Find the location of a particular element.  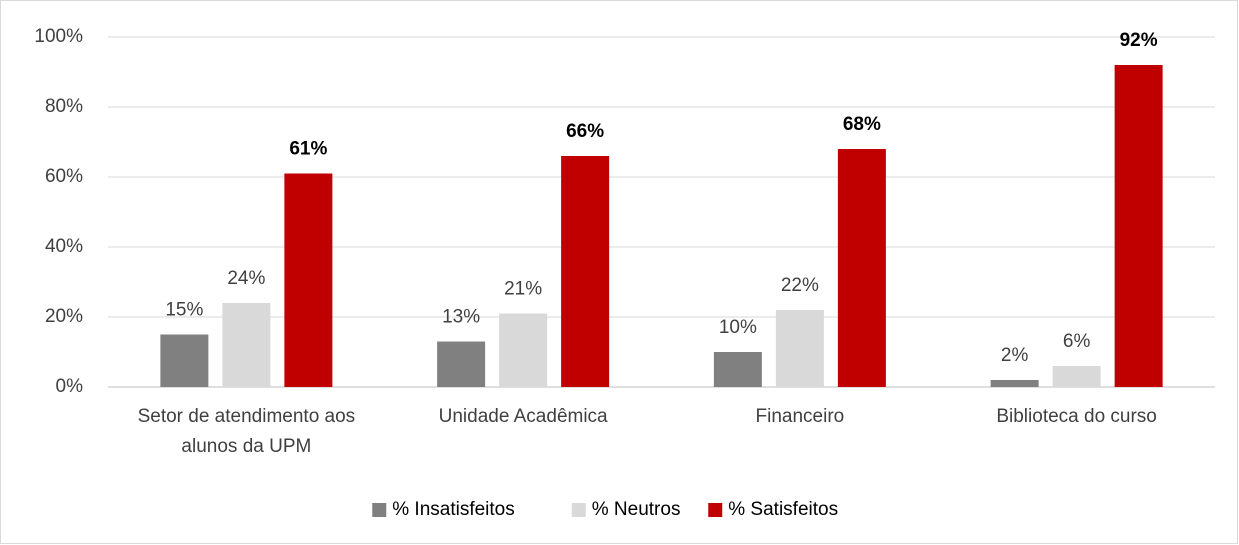

data-label: 68% is located at coordinates (862, 124).